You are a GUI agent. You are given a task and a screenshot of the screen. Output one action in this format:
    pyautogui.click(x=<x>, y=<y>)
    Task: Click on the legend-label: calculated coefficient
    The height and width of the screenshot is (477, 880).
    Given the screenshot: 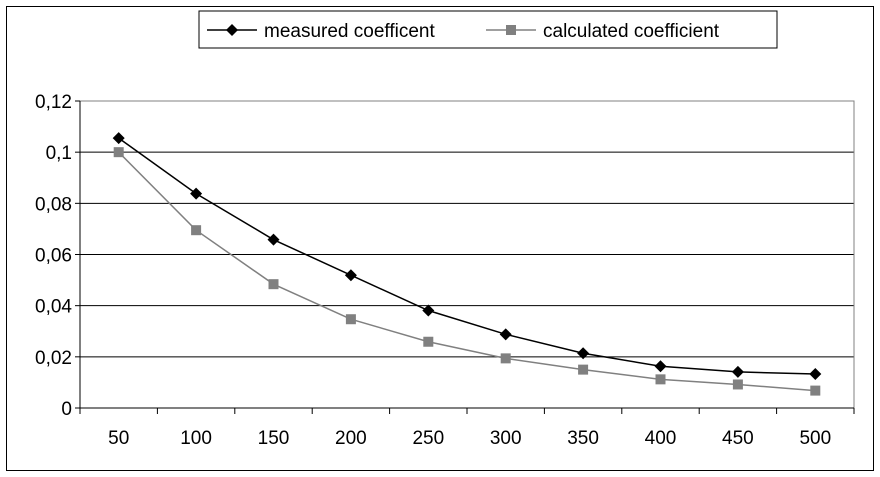 What is the action you would take?
    pyautogui.click(x=631, y=31)
    